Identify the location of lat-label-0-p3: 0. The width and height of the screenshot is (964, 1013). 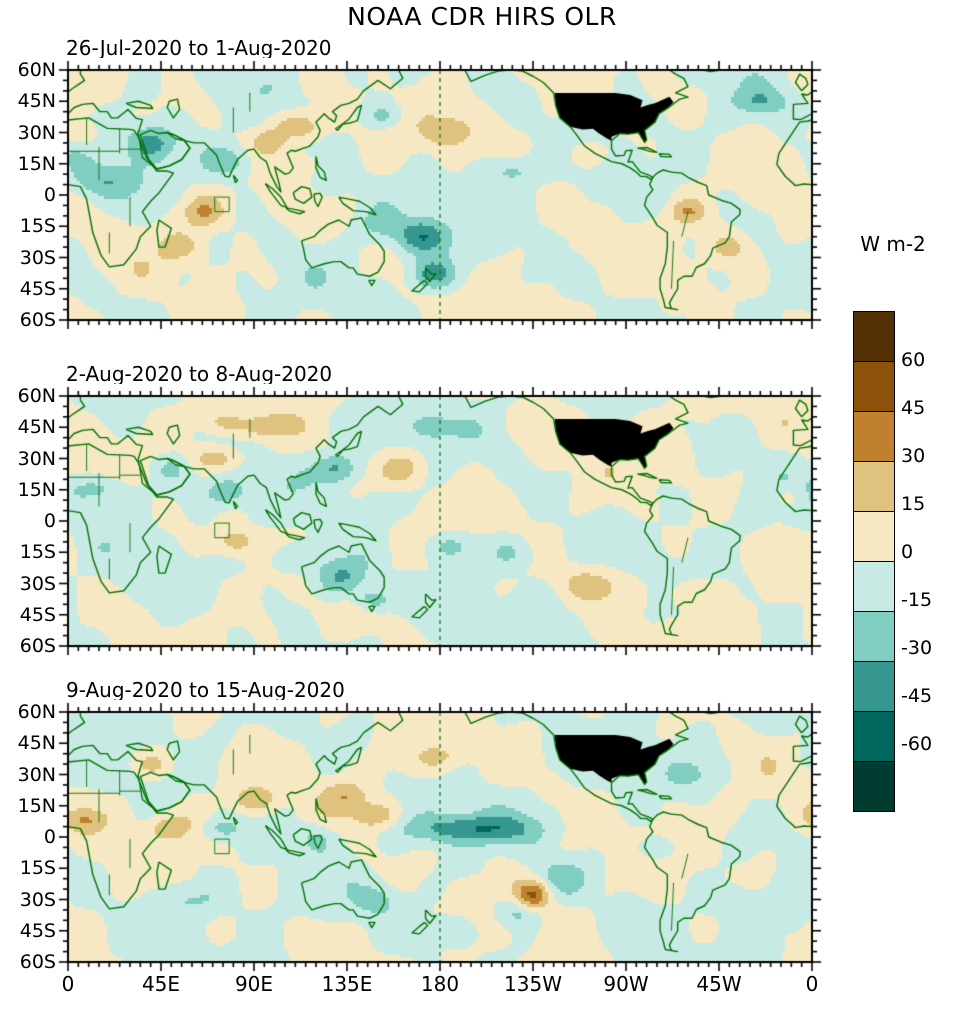
(49, 837).